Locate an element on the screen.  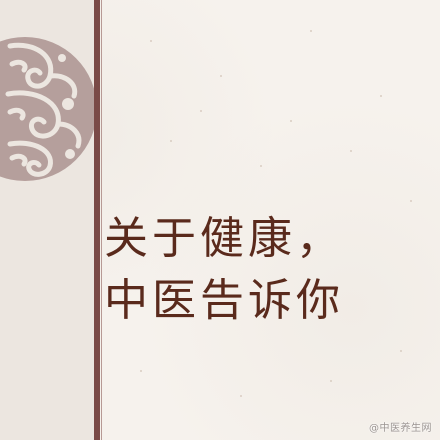
vertical-border-hairline is located at coordinates (101, 220).